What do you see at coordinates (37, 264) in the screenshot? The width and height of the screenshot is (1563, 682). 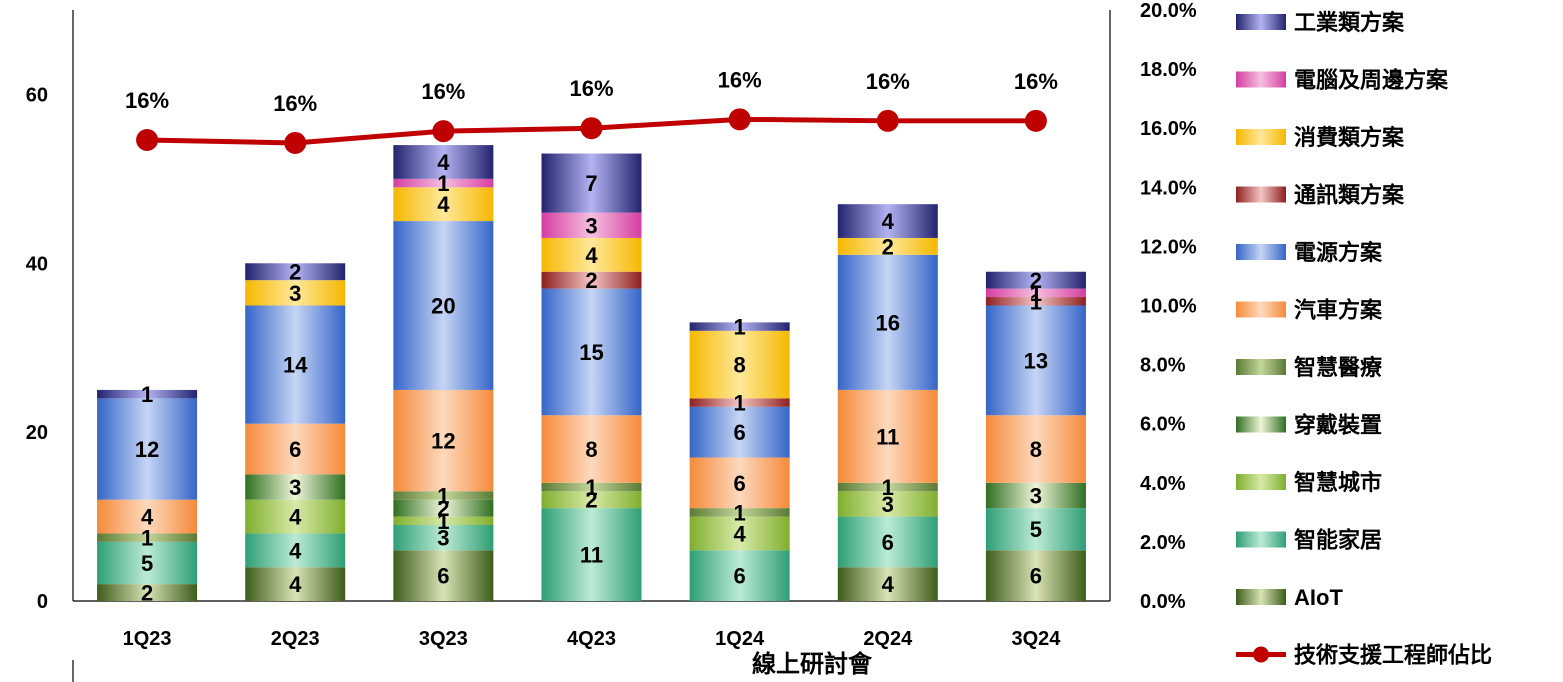 I see `left-y-tick-label: 40` at bounding box center [37, 264].